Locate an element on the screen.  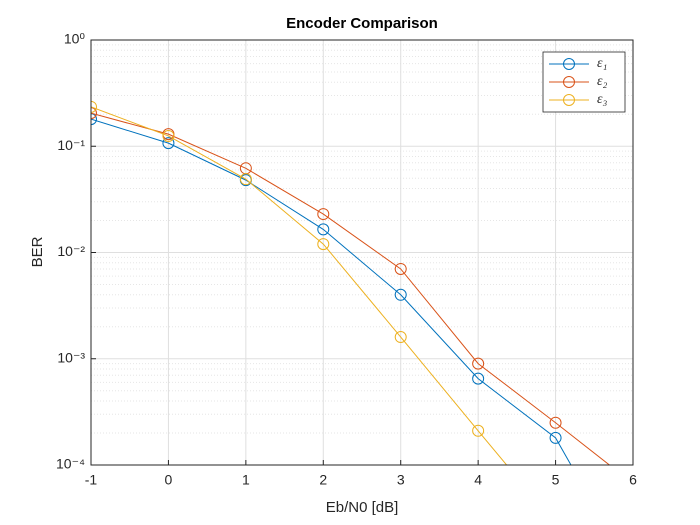
x-tick-label: -1 is located at coordinates (91, 480).